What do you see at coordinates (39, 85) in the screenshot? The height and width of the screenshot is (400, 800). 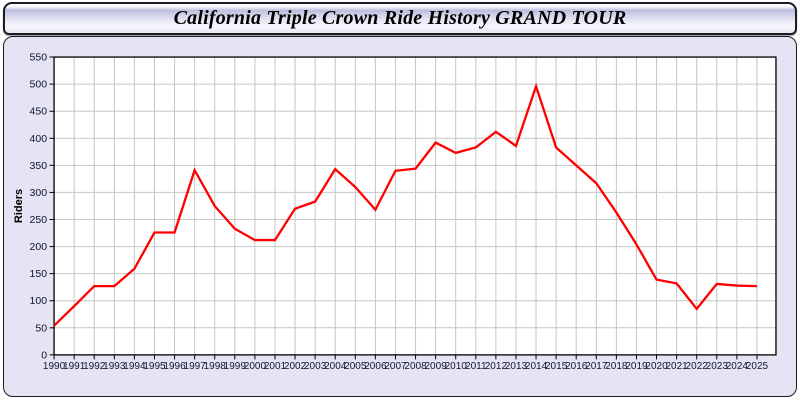 I see `y-tick-label: 500` at bounding box center [39, 85].